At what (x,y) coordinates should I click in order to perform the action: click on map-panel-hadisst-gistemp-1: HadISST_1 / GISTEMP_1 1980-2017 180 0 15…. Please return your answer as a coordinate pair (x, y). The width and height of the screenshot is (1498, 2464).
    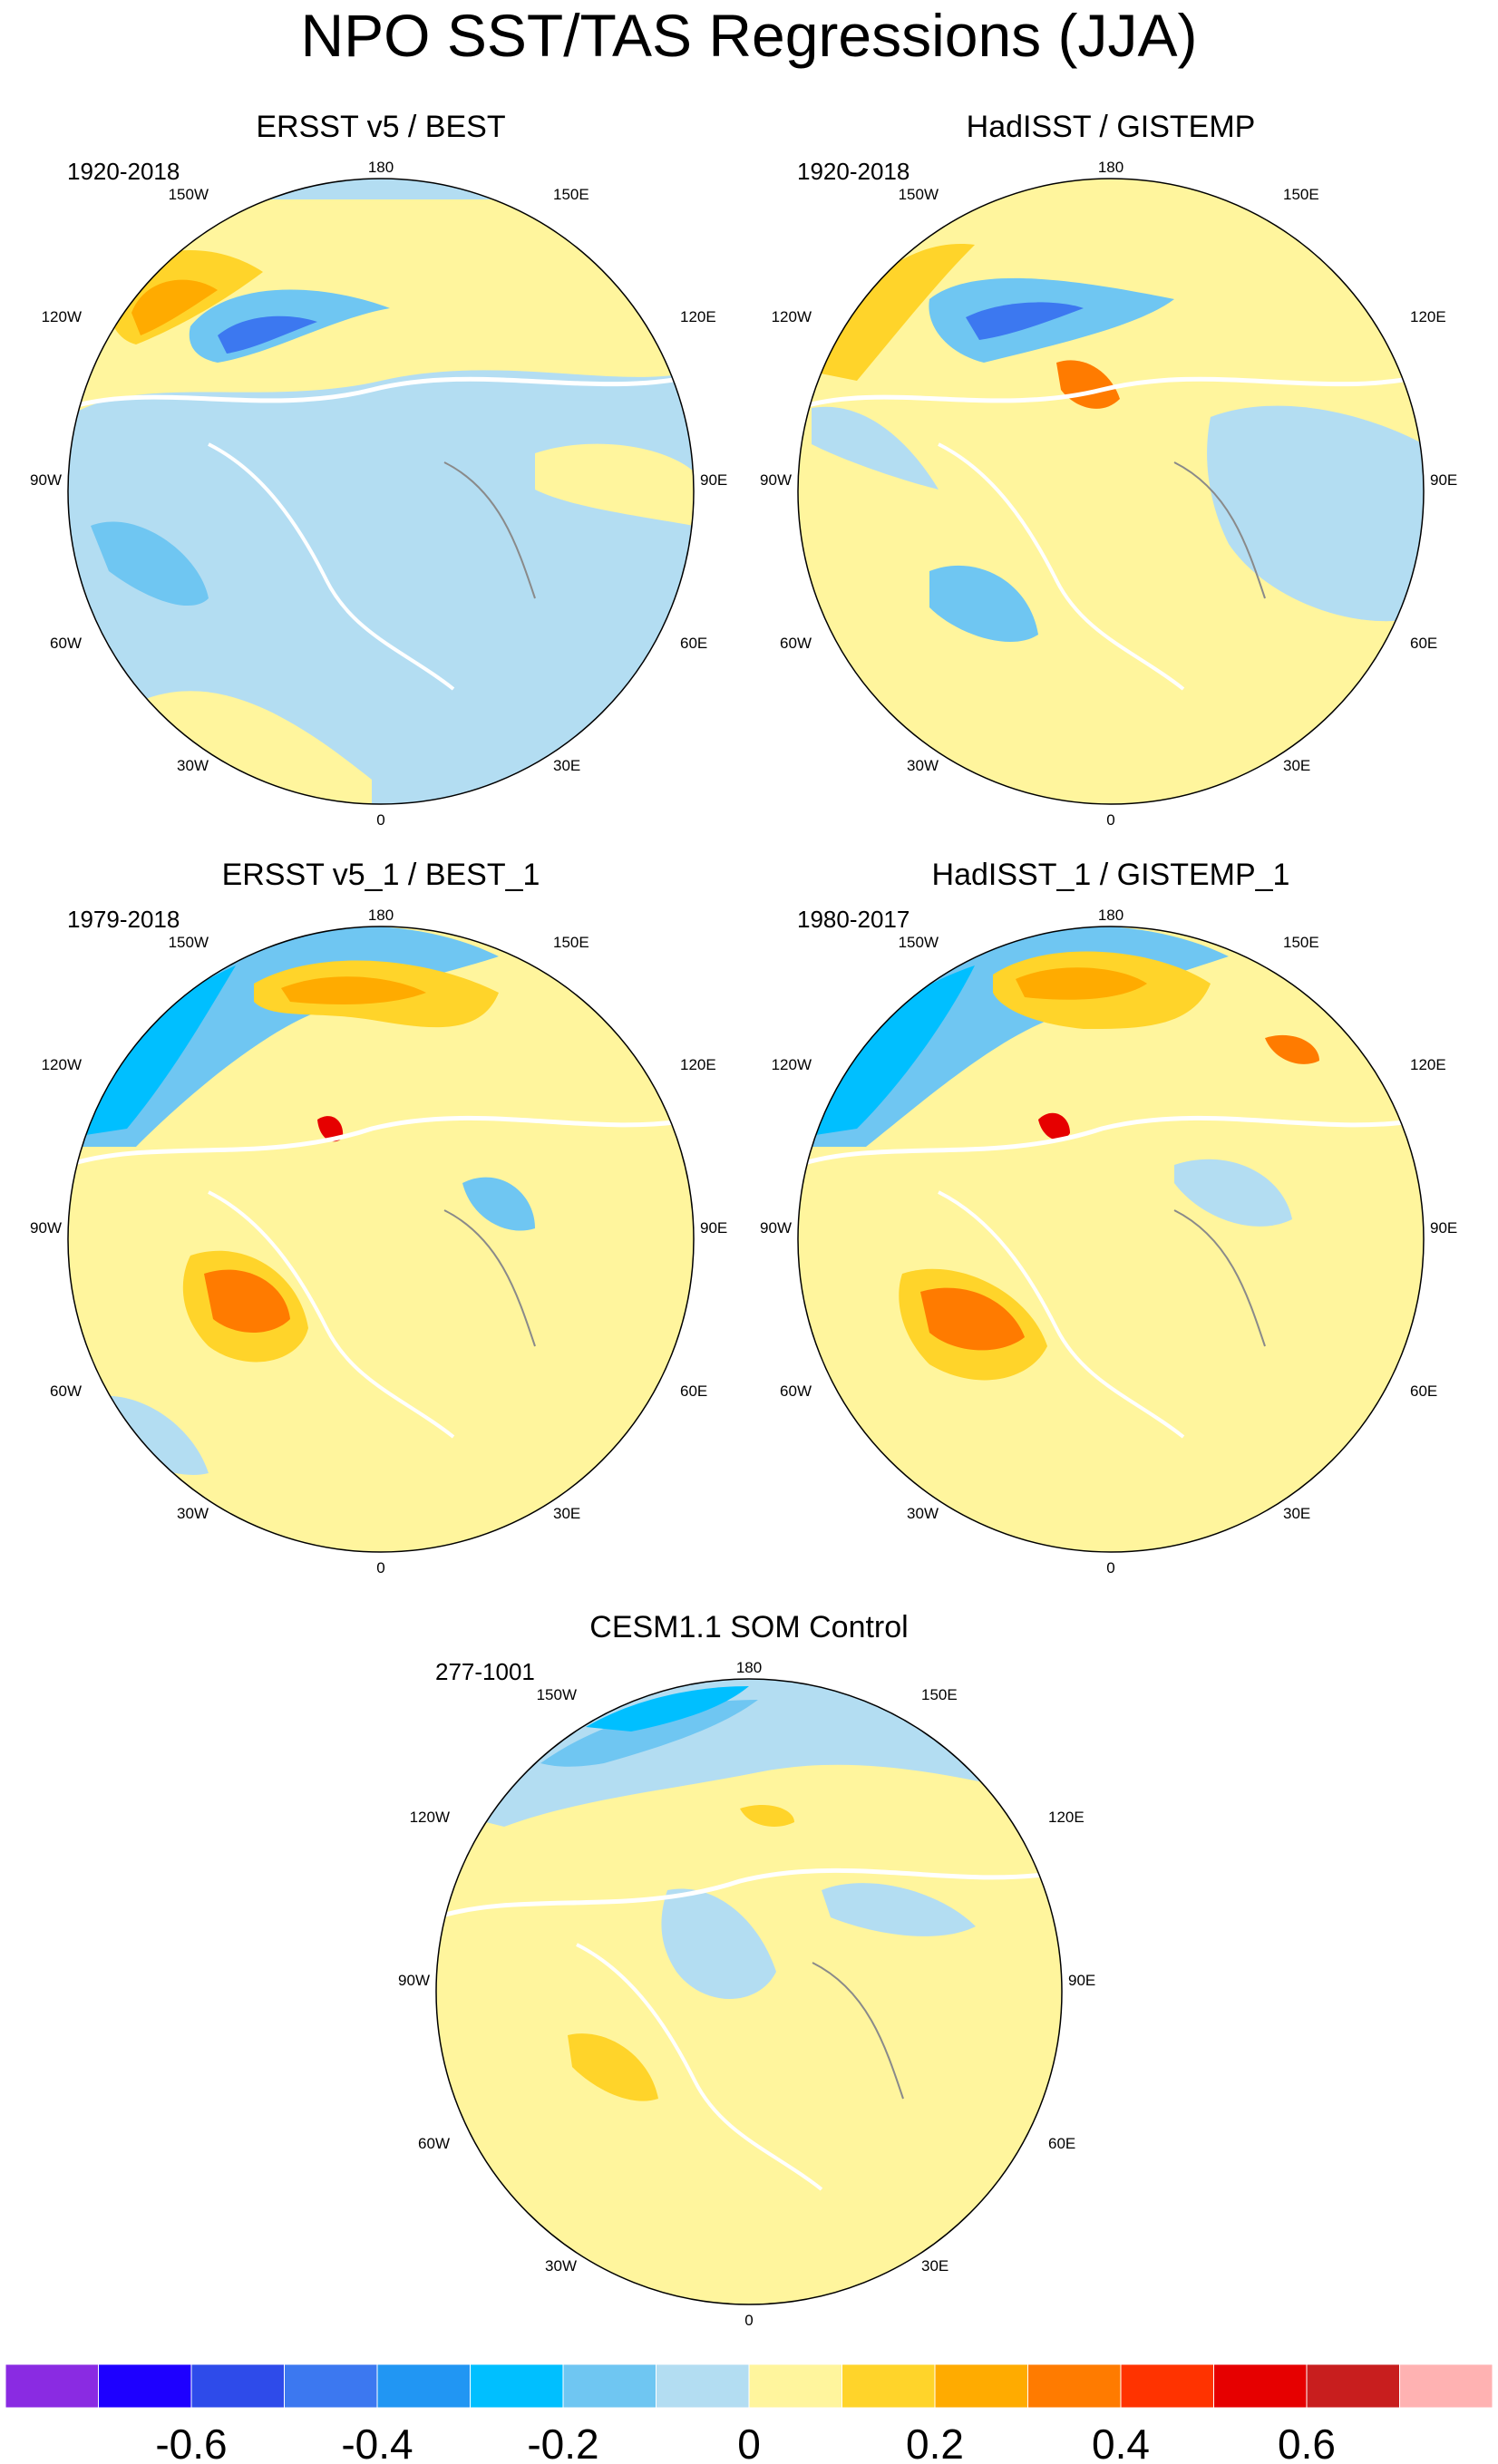
    Looking at the image, I should click on (1110, 1219).